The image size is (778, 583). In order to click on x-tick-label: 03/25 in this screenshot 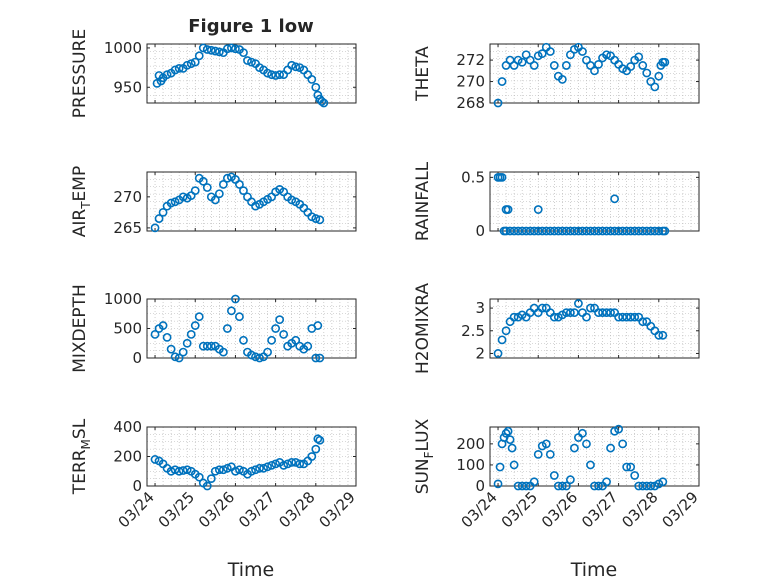, I will do `click(176, 509)`.